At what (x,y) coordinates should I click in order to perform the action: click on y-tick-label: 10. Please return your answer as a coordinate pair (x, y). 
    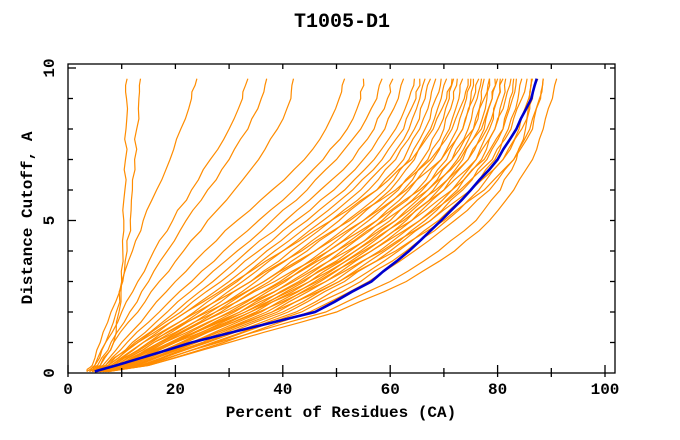
    Looking at the image, I should click on (50, 67).